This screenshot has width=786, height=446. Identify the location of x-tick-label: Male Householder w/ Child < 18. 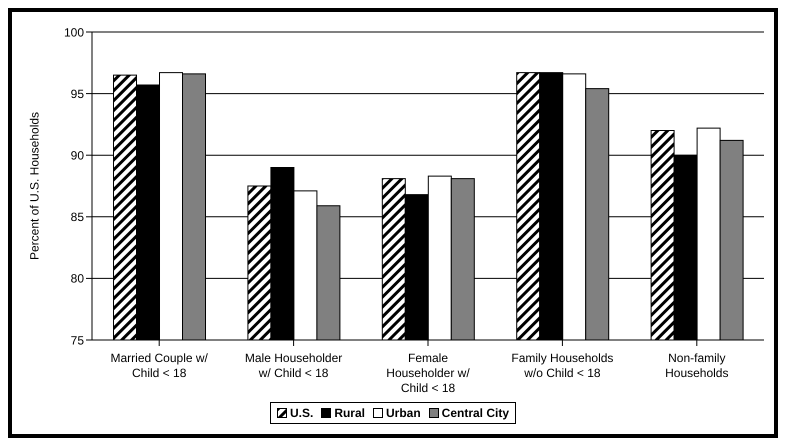
(293, 365).